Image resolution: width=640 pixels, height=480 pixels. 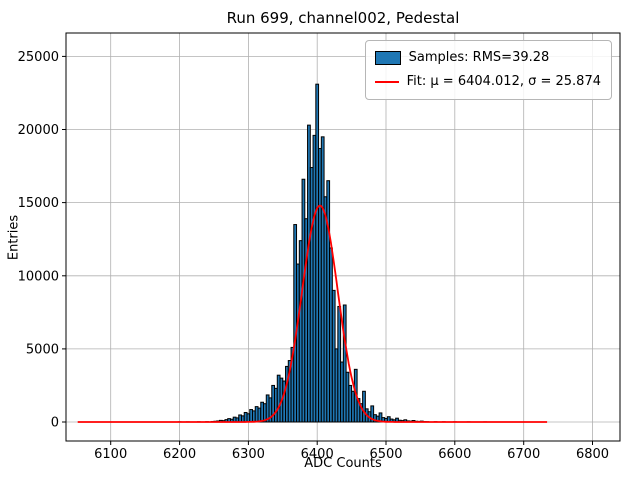 What do you see at coordinates (523, 454) in the screenshot?
I see `svg-text: 6700` at bounding box center [523, 454].